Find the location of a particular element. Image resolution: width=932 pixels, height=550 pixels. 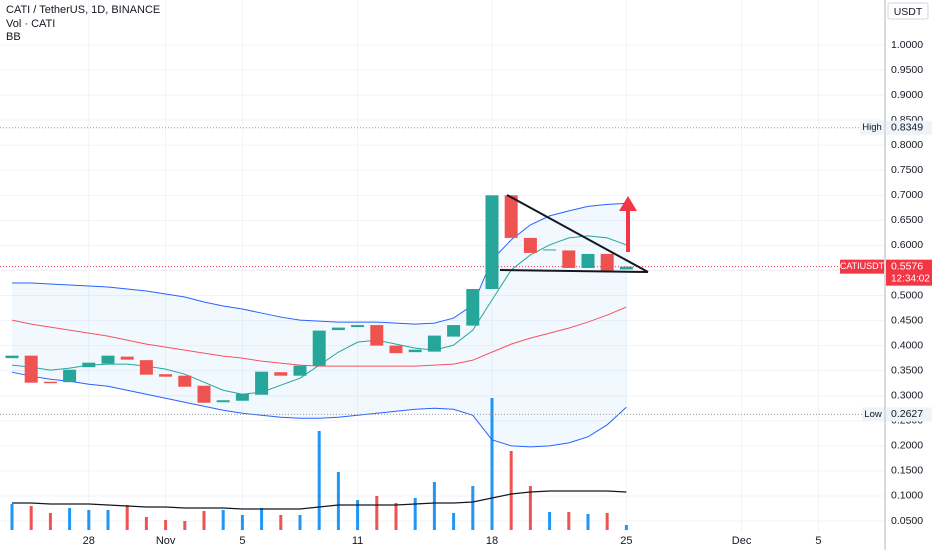

volume-label: Vol · CATI is located at coordinates (30, 24).